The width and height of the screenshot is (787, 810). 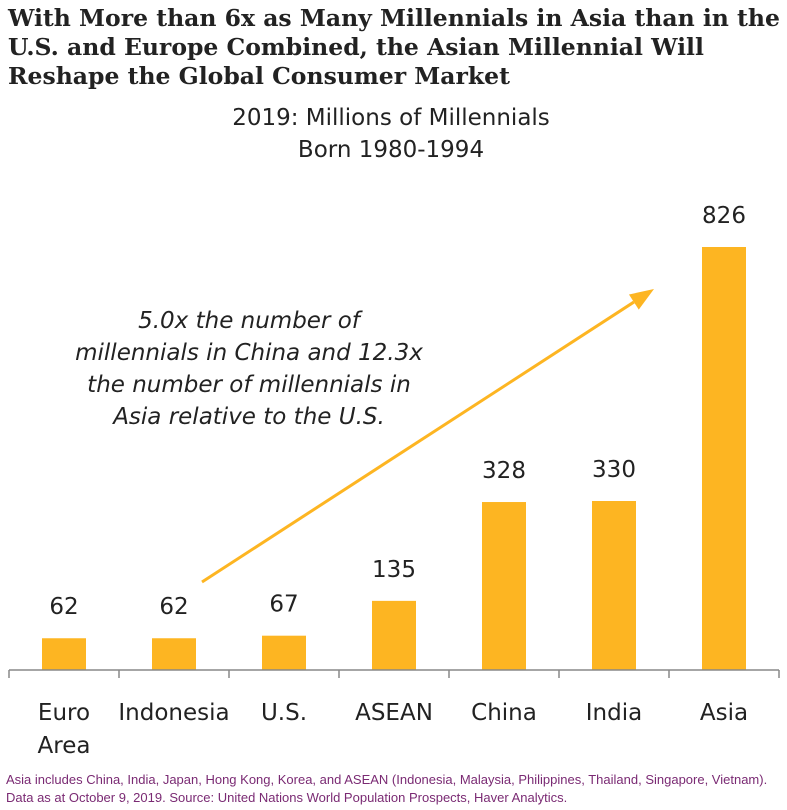 I want to click on chart-title-line: 2019: Millions of Millennials, so click(x=391, y=118).